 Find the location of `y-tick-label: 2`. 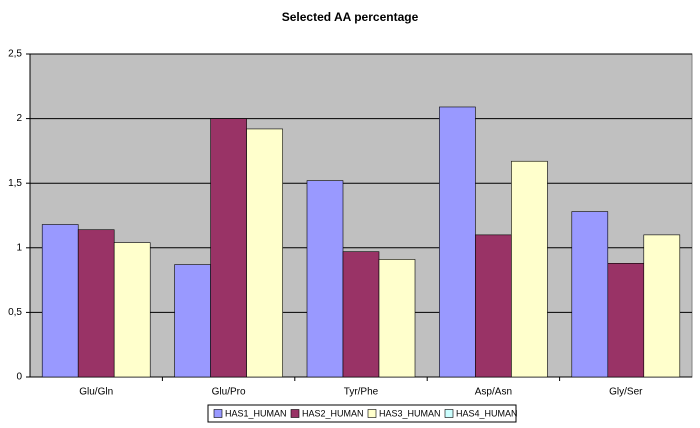

y-tick-label: 2 is located at coordinates (19, 118).